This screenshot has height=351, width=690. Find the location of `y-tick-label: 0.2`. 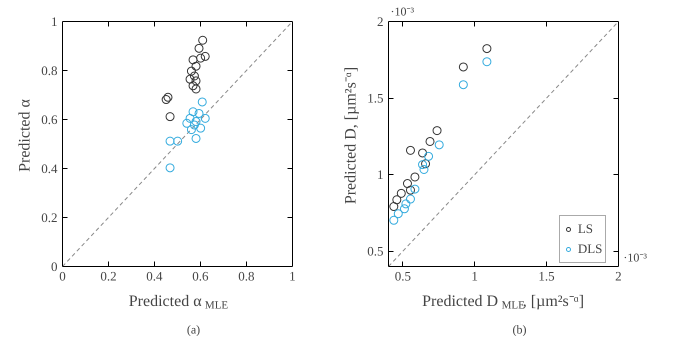

y-tick-label: 0.2 is located at coordinates (49, 218).